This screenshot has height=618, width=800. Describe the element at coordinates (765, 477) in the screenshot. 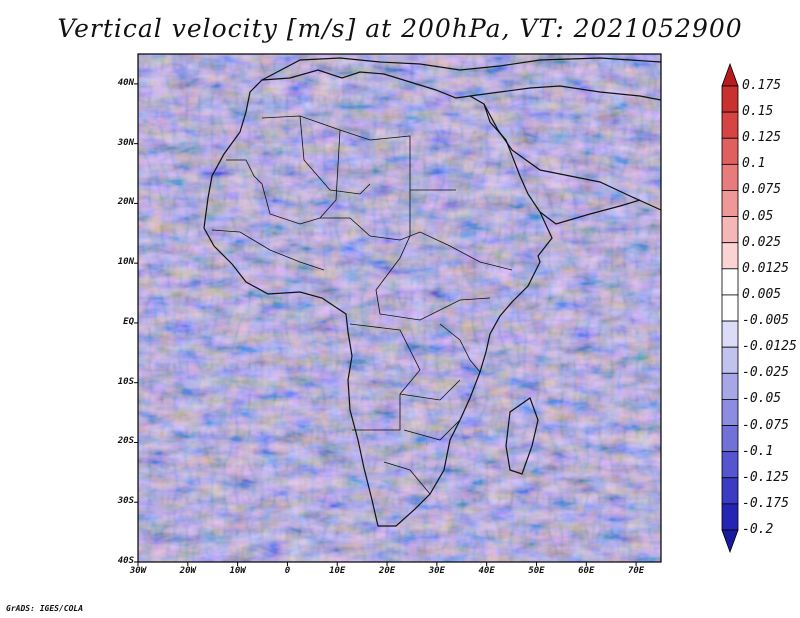

I see `colorbar-value-label: -0.125` at that location.